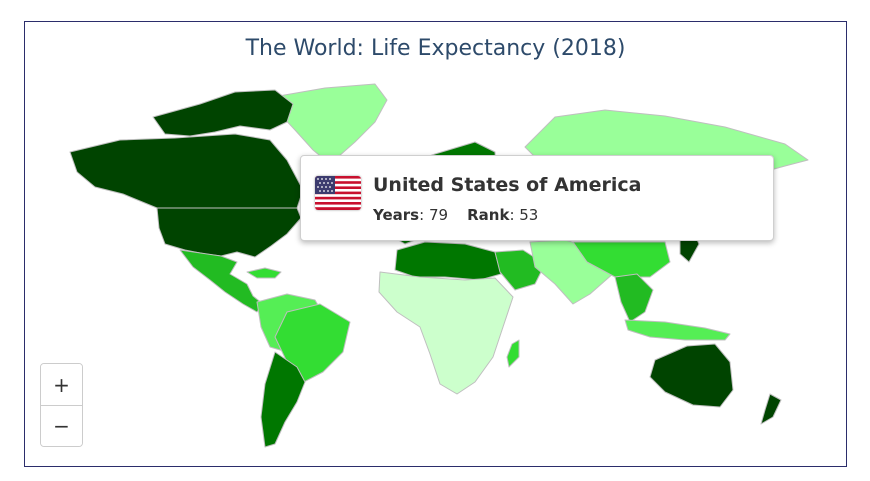 Image resolution: width=870 pixels, height=481 pixels. I want to click on region-australia, so click(691, 375).